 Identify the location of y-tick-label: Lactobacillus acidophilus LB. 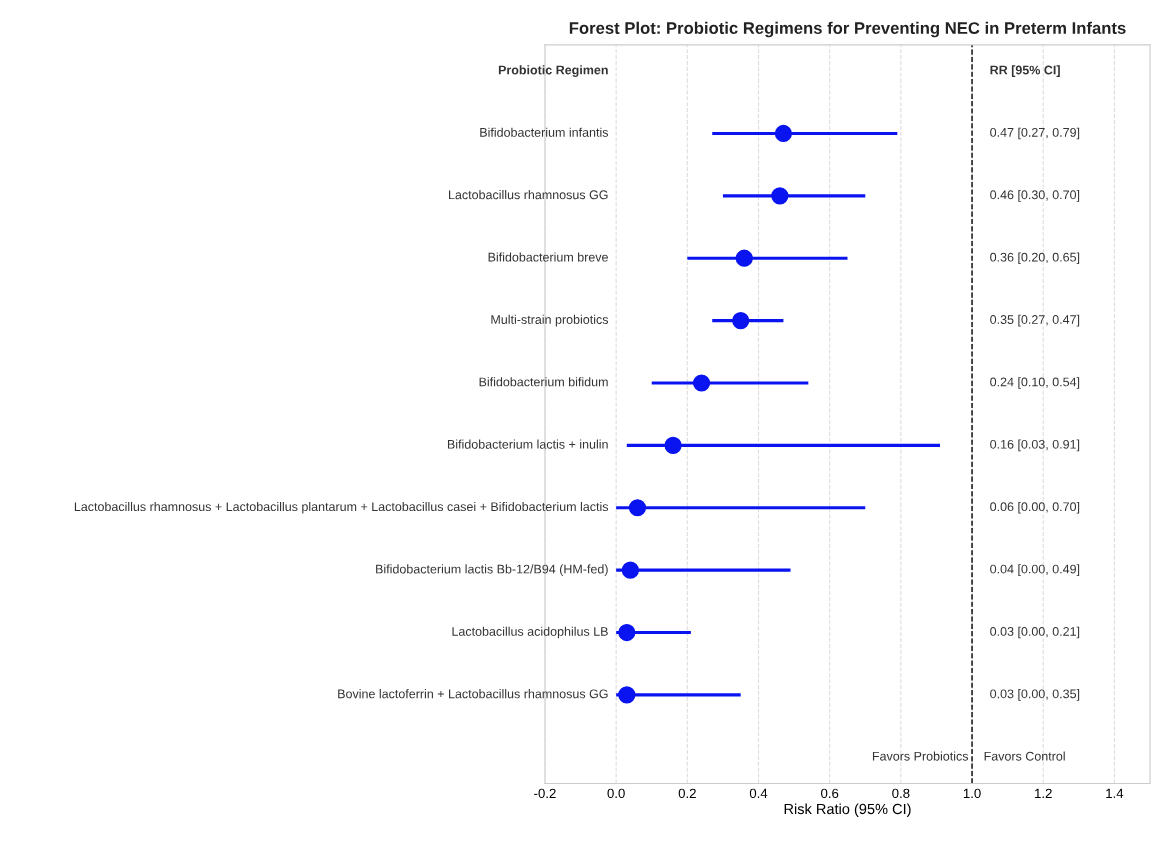
(530, 632).